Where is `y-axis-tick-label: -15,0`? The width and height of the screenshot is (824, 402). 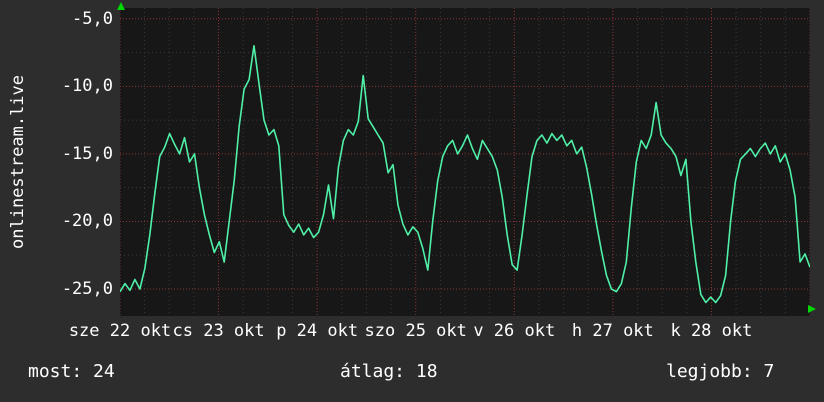
y-axis-tick-label: -15,0 is located at coordinates (87, 153).